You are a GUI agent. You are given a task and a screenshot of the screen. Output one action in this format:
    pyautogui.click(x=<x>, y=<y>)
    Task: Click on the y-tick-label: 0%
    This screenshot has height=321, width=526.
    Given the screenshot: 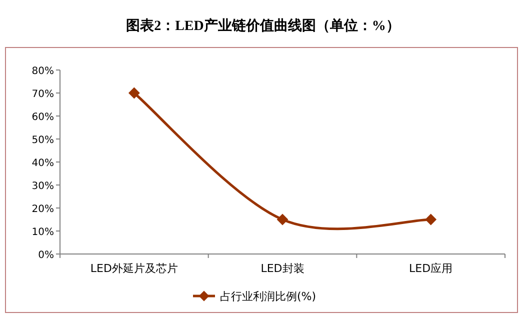 What is the action you would take?
    pyautogui.click(x=46, y=255)
    